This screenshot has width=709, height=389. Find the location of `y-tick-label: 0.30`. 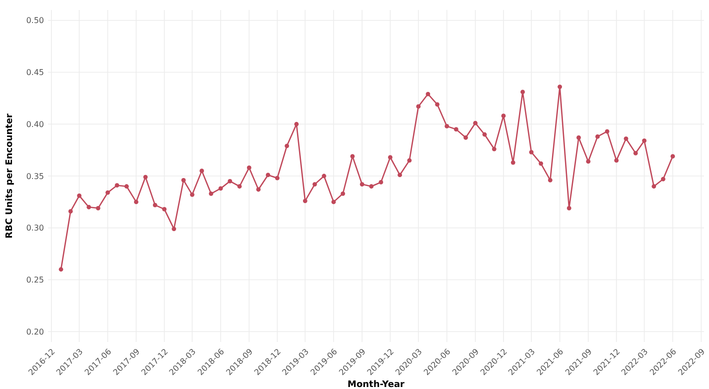

y-tick-label: 0.30 is located at coordinates (35, 228).